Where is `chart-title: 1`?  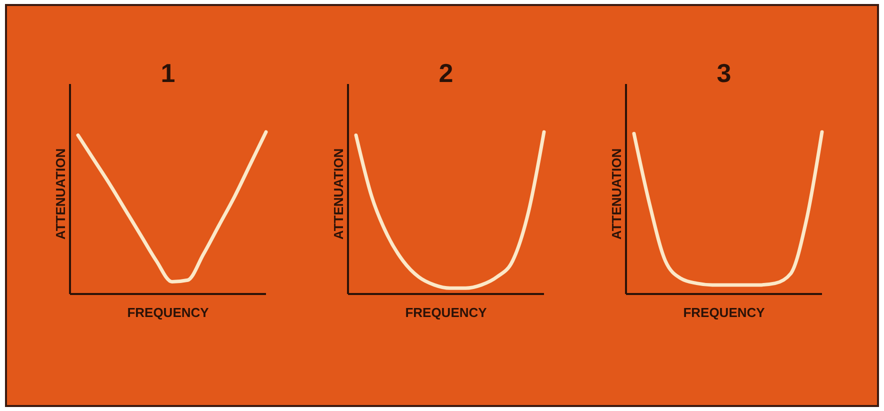 chart-title: 1 is located at coordinates (168, 73).